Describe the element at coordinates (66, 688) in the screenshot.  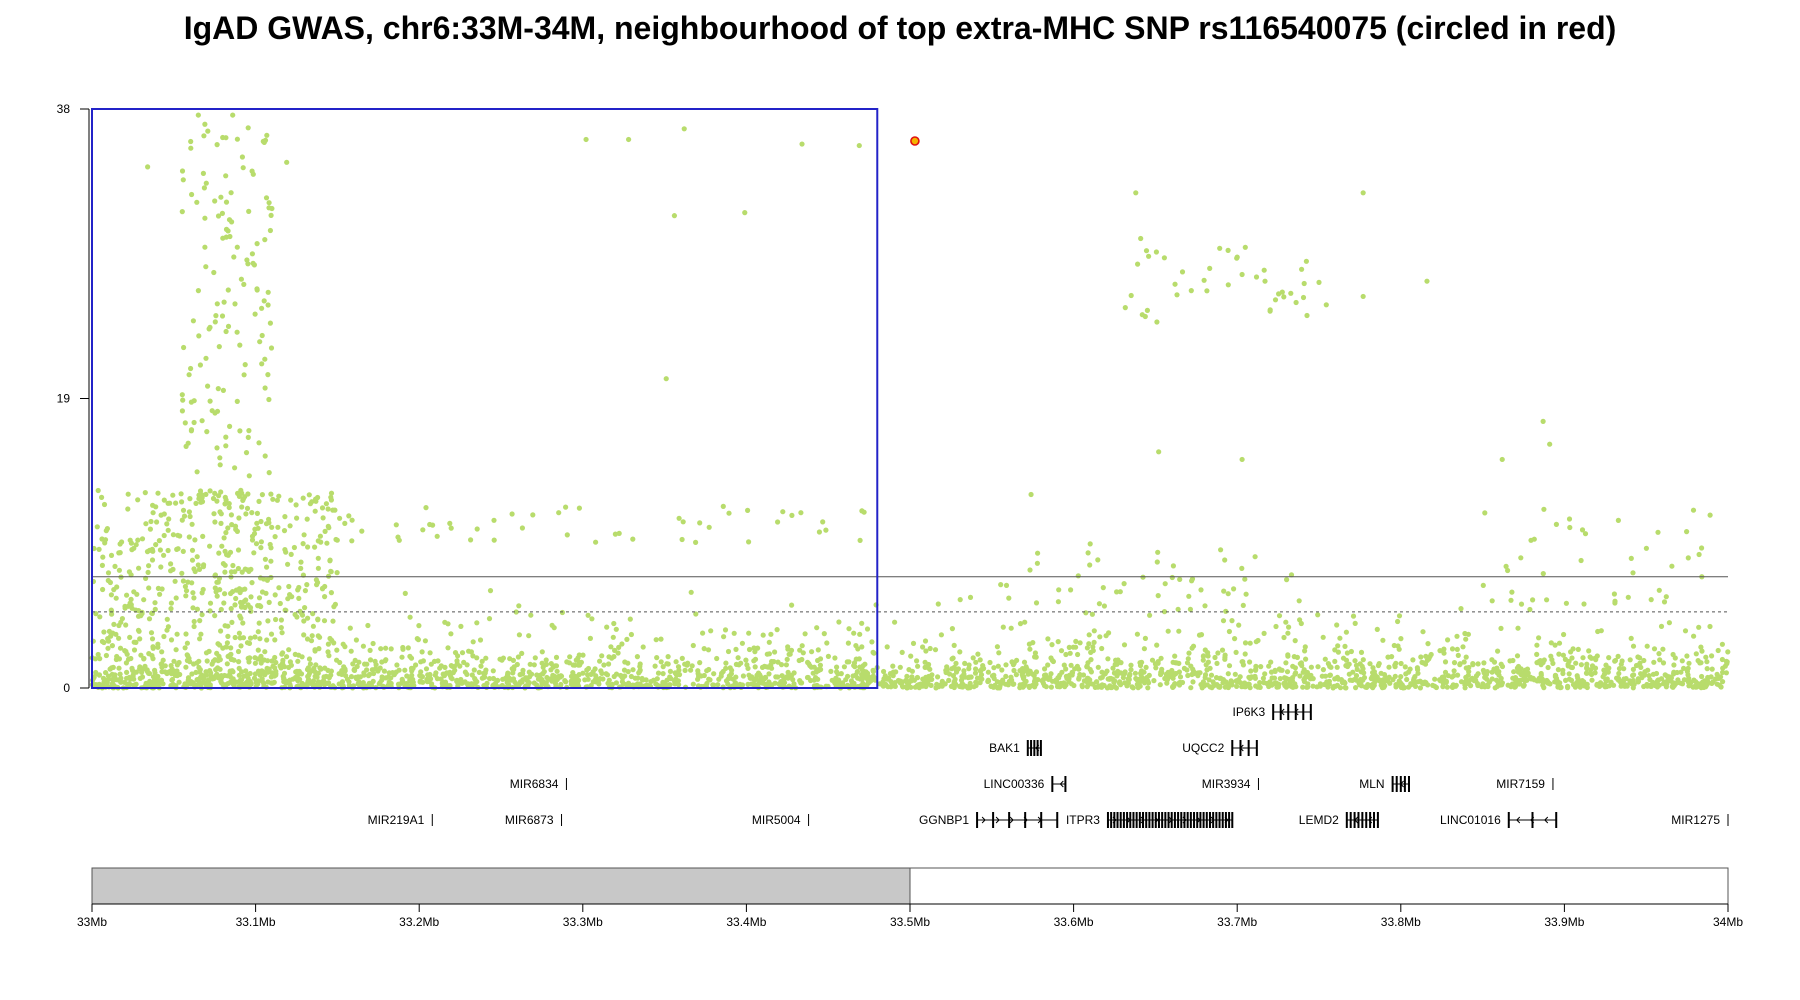
I see `y-tick-label: 0` at that location.